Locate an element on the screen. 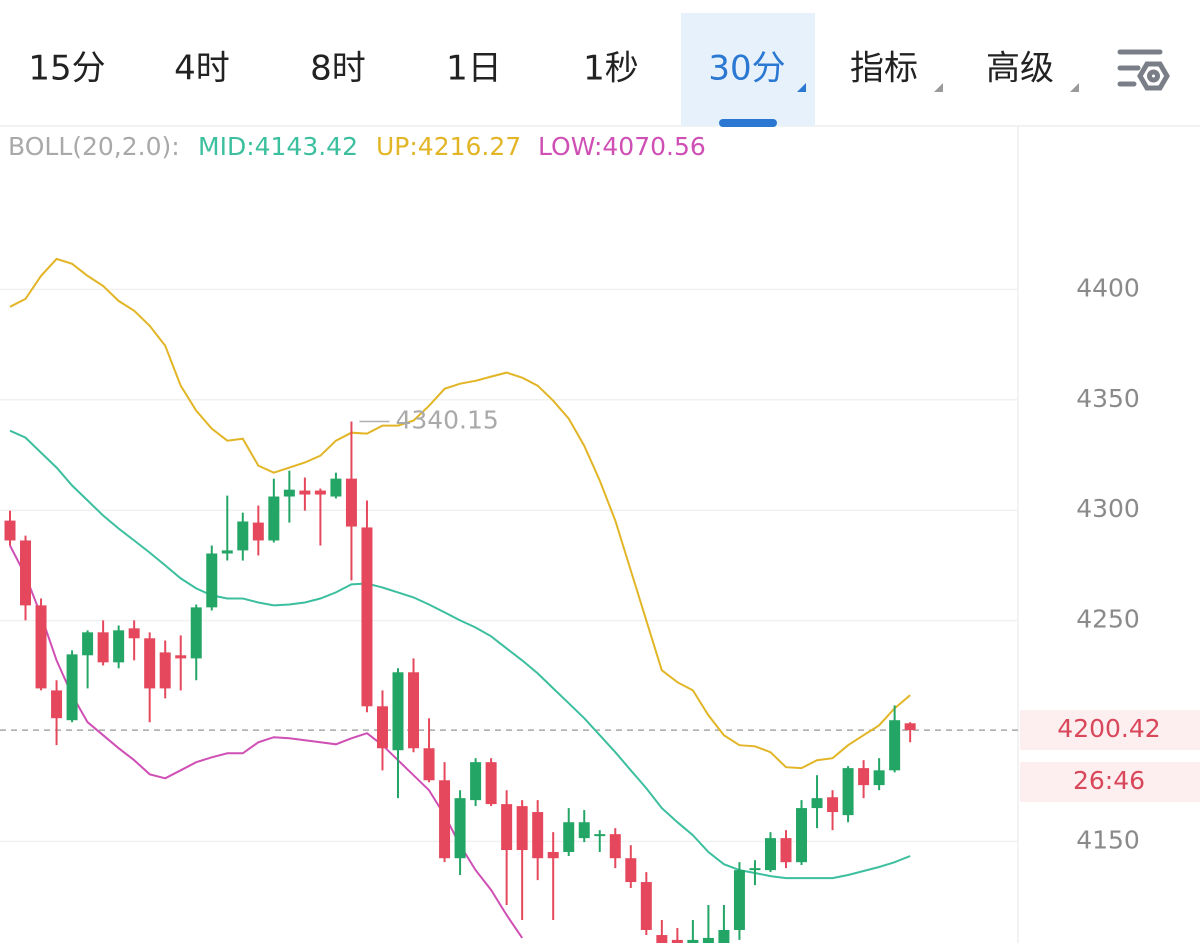  tab-label: 1秒 is located at coordinates (611, 69).